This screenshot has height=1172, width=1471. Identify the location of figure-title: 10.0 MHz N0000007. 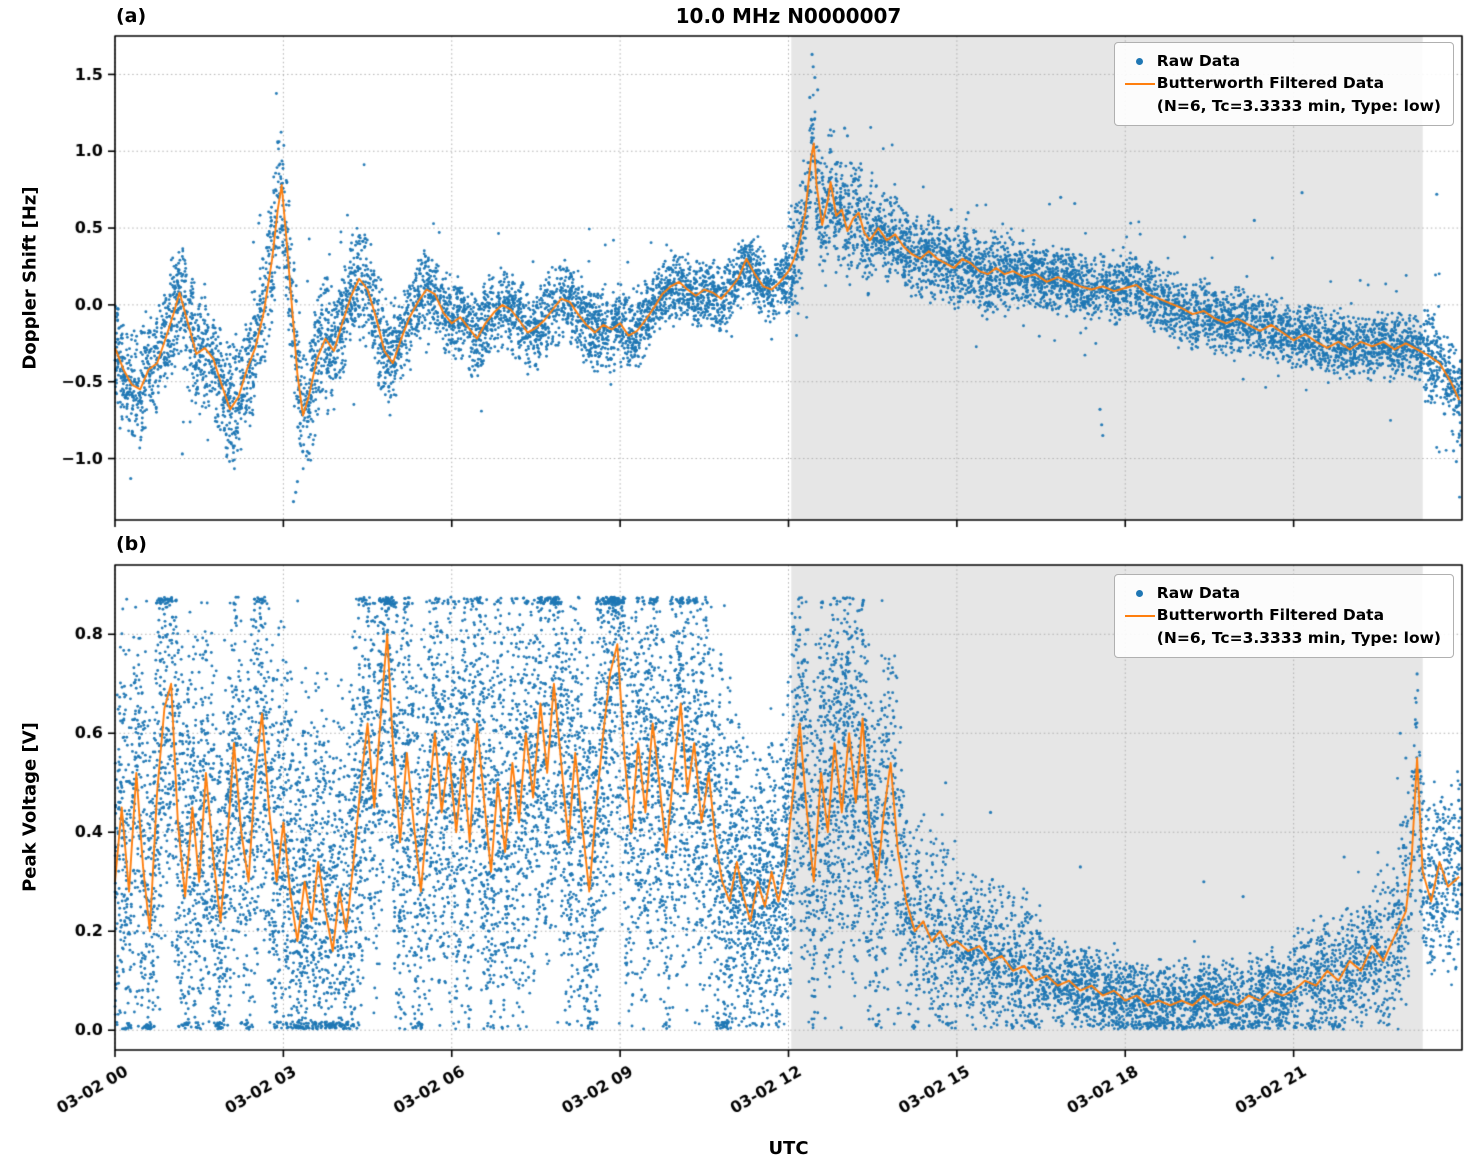
(788, 16).